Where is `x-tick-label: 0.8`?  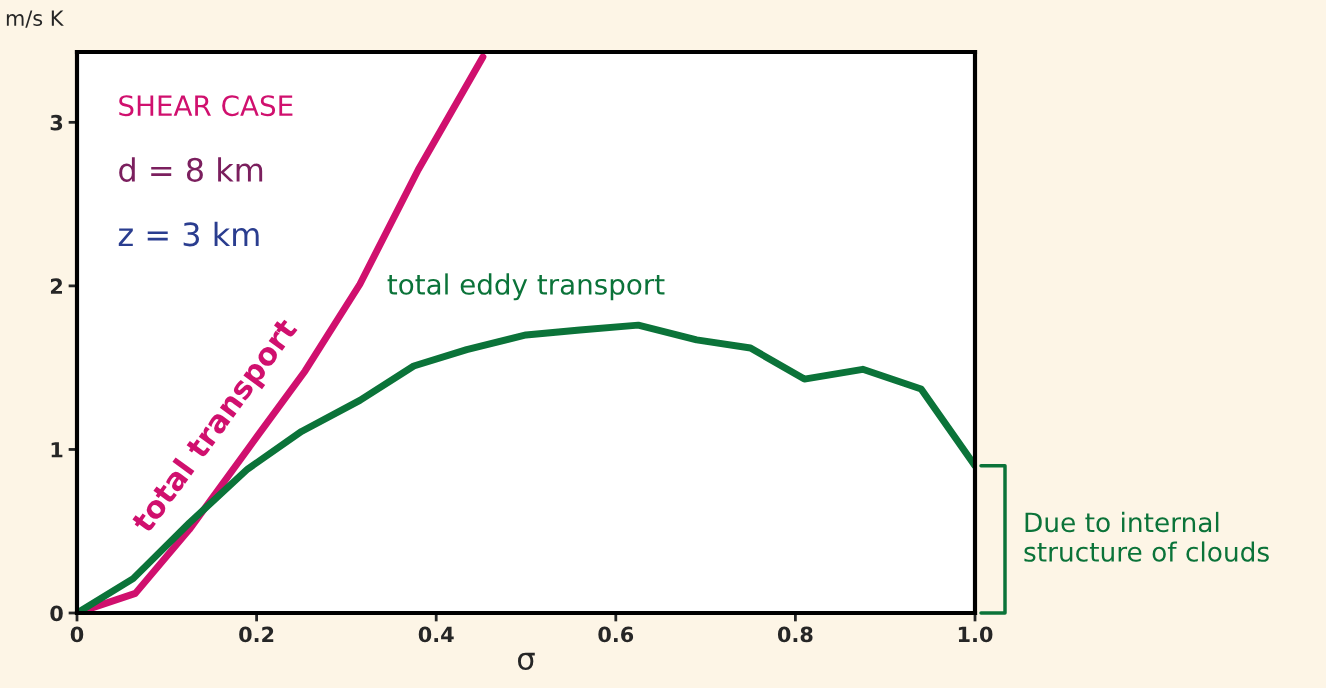
x-tick-label: 0.8 is located at coordinates (795, 634).